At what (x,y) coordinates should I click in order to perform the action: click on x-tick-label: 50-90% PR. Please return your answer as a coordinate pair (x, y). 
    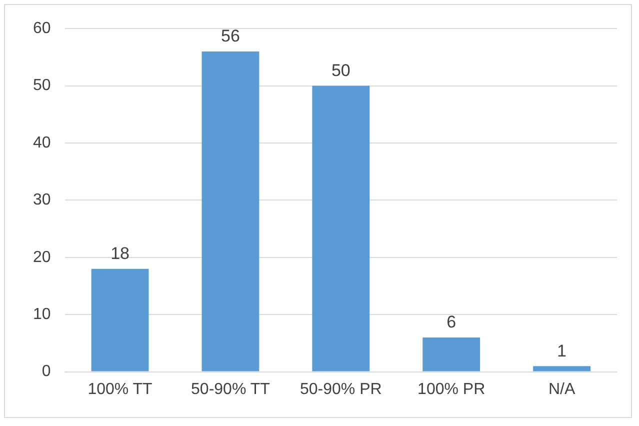
    Looking at the image, I should click on (341, 389).